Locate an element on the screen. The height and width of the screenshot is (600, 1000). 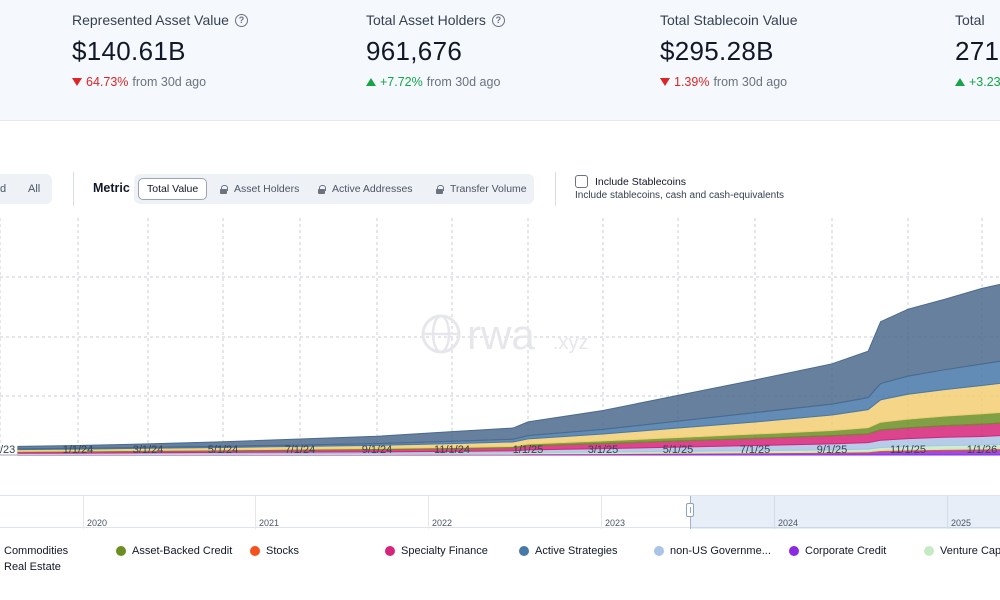
stat-change: +3.23 is located at coordinates (977, 82).